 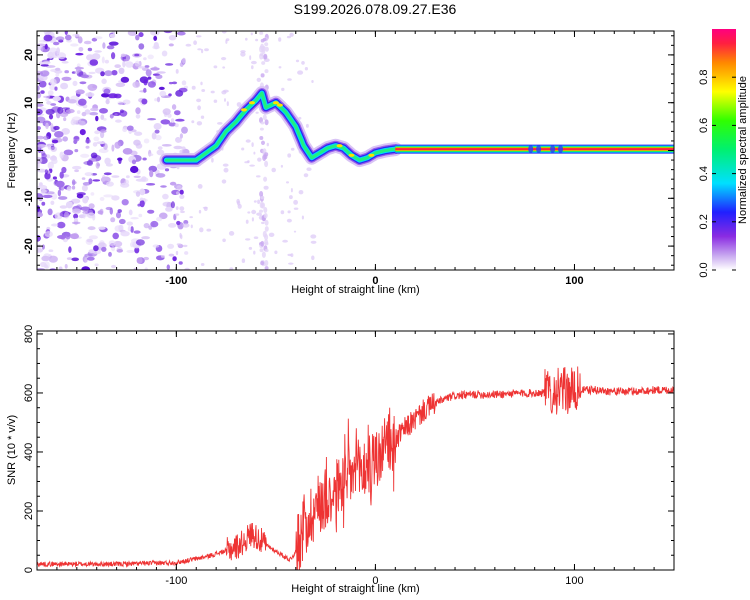 I want to click on y-tick-label: 800, so click(x=29, y=334).